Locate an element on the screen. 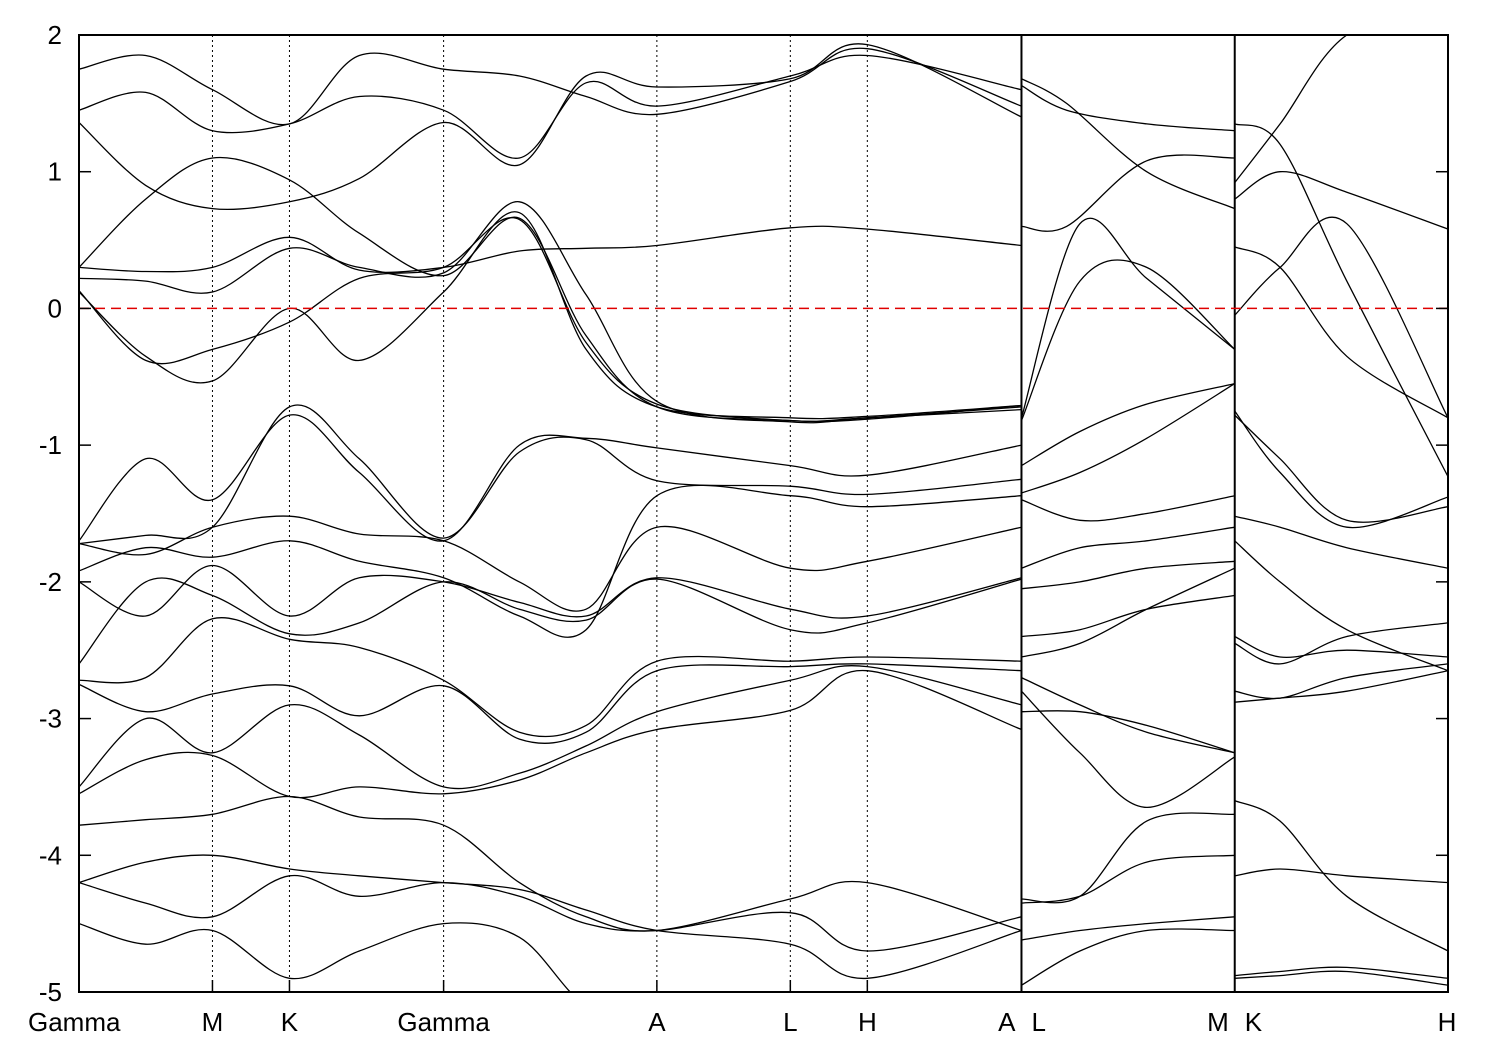 The image size is (1500, 1050). y-tick-label: 0 is located at coordinates (55, 308).